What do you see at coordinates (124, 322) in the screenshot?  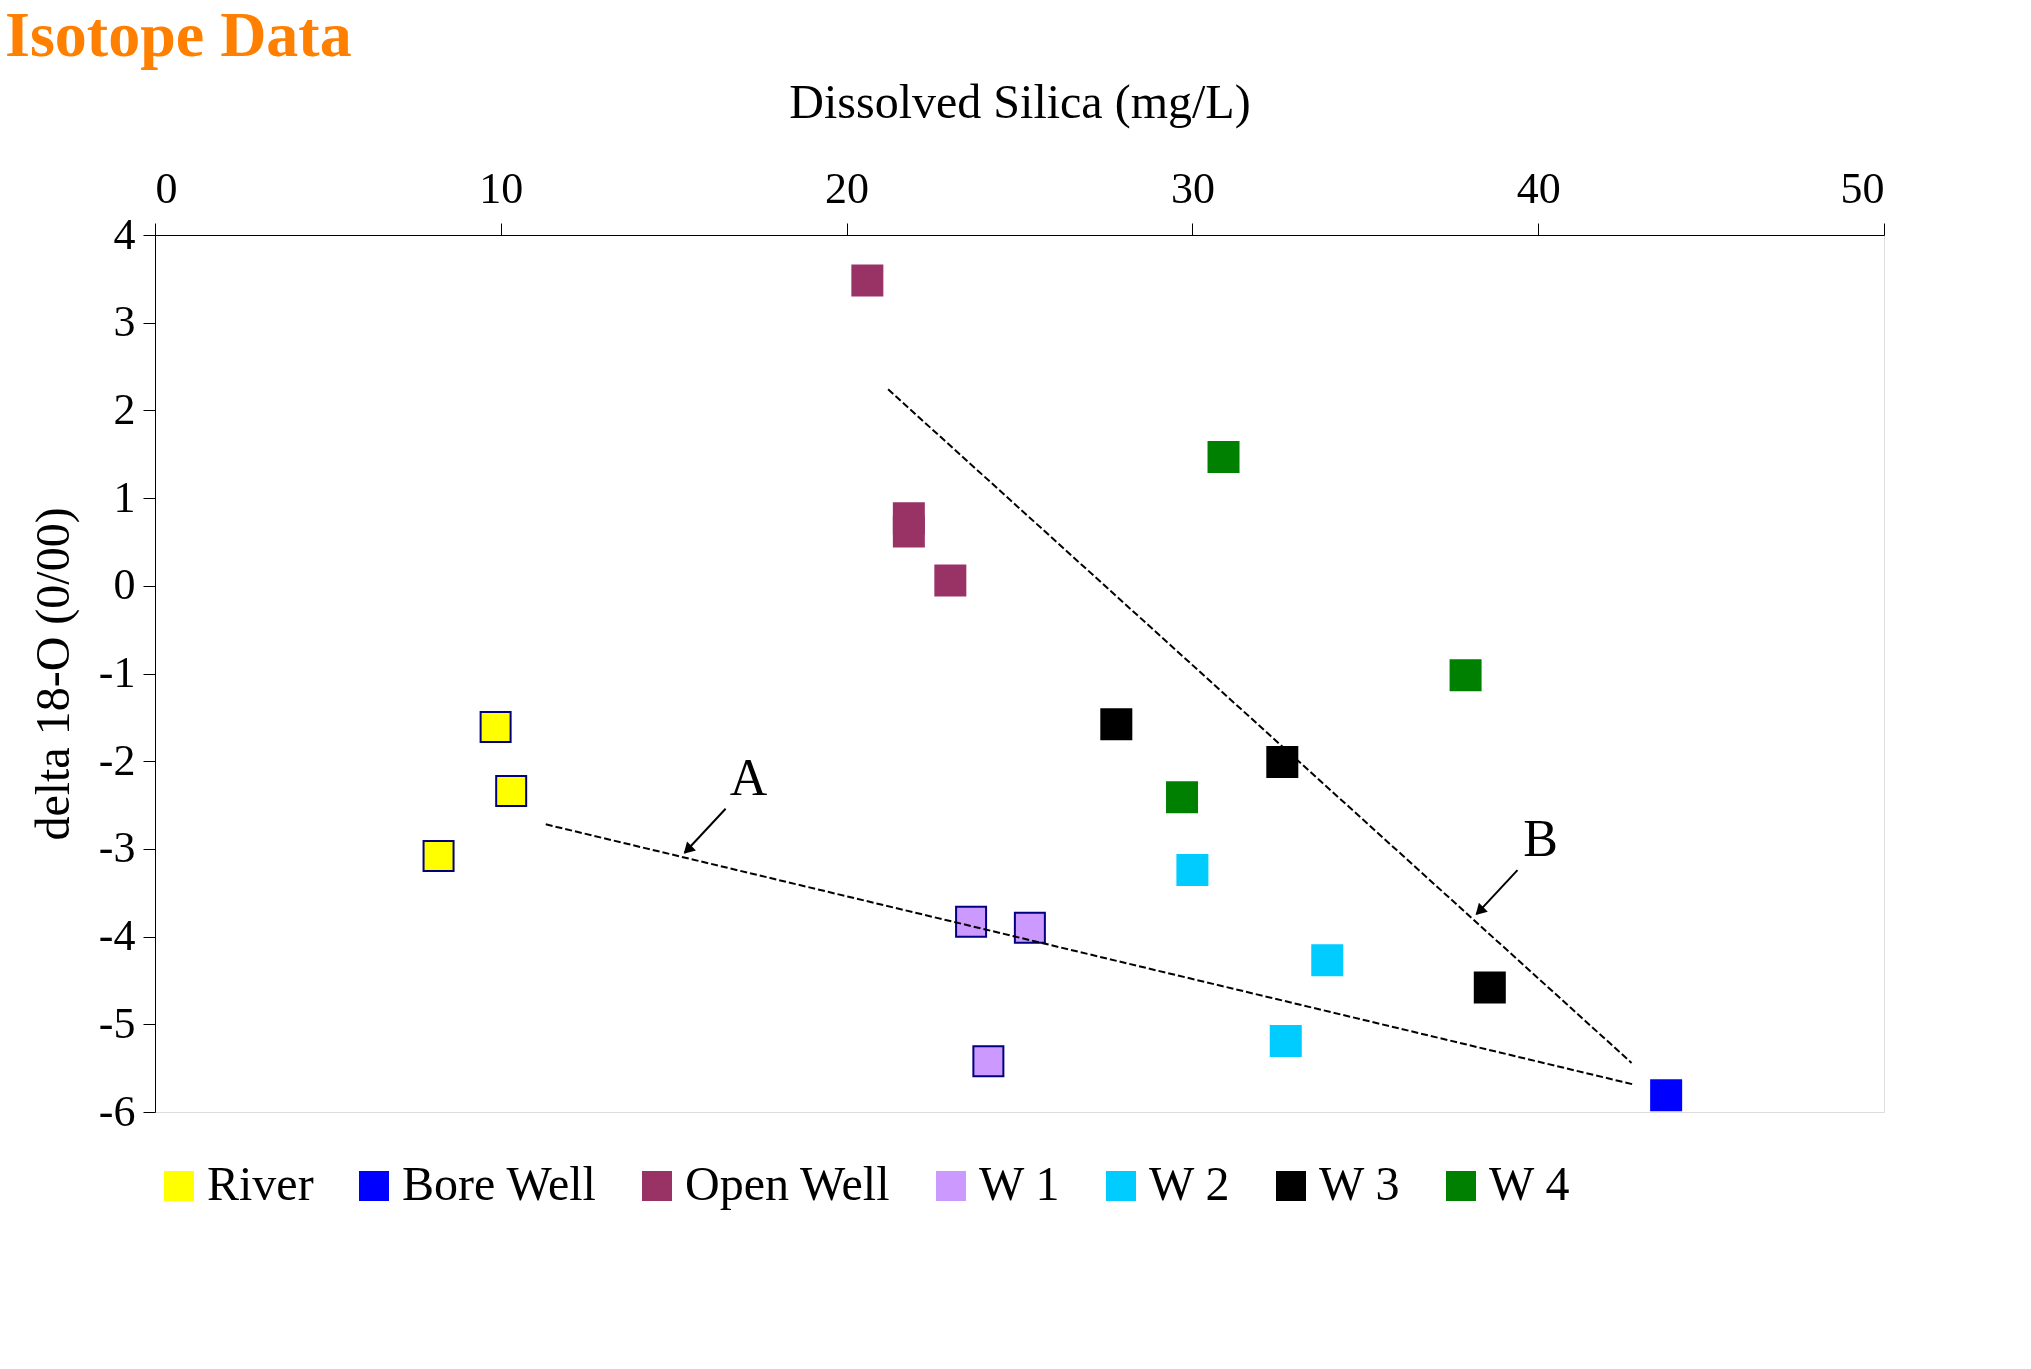 I see `y-tick-label: 3` at bounding box center [124, 322].